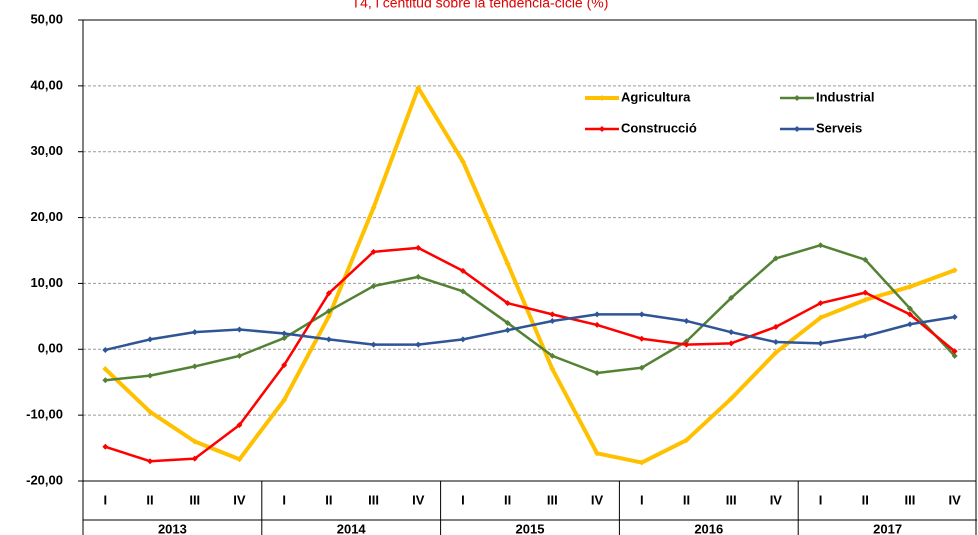 This screenshot has width=978, height=535. What do you see at coordinates (887, 528) in the screenshot?
I see `year-label: 2017` at bounding box center [887, 528].